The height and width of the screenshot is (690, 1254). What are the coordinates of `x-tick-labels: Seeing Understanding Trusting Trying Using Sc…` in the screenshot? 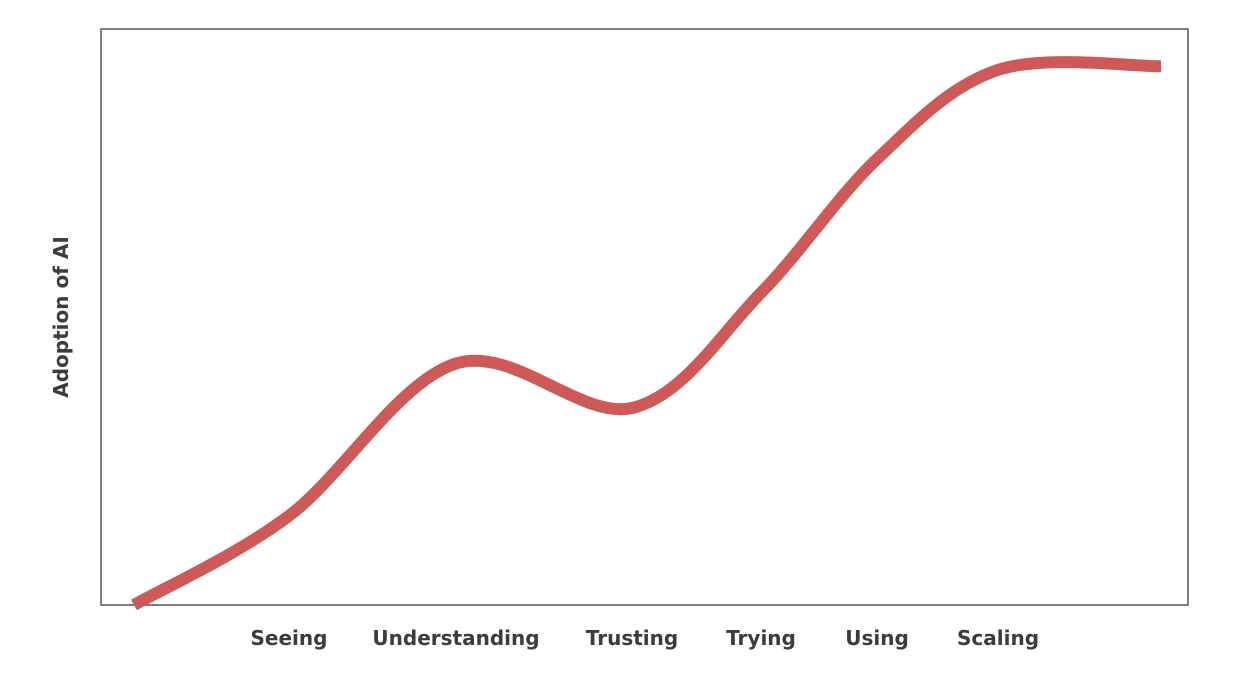 It's located at (645, 638).